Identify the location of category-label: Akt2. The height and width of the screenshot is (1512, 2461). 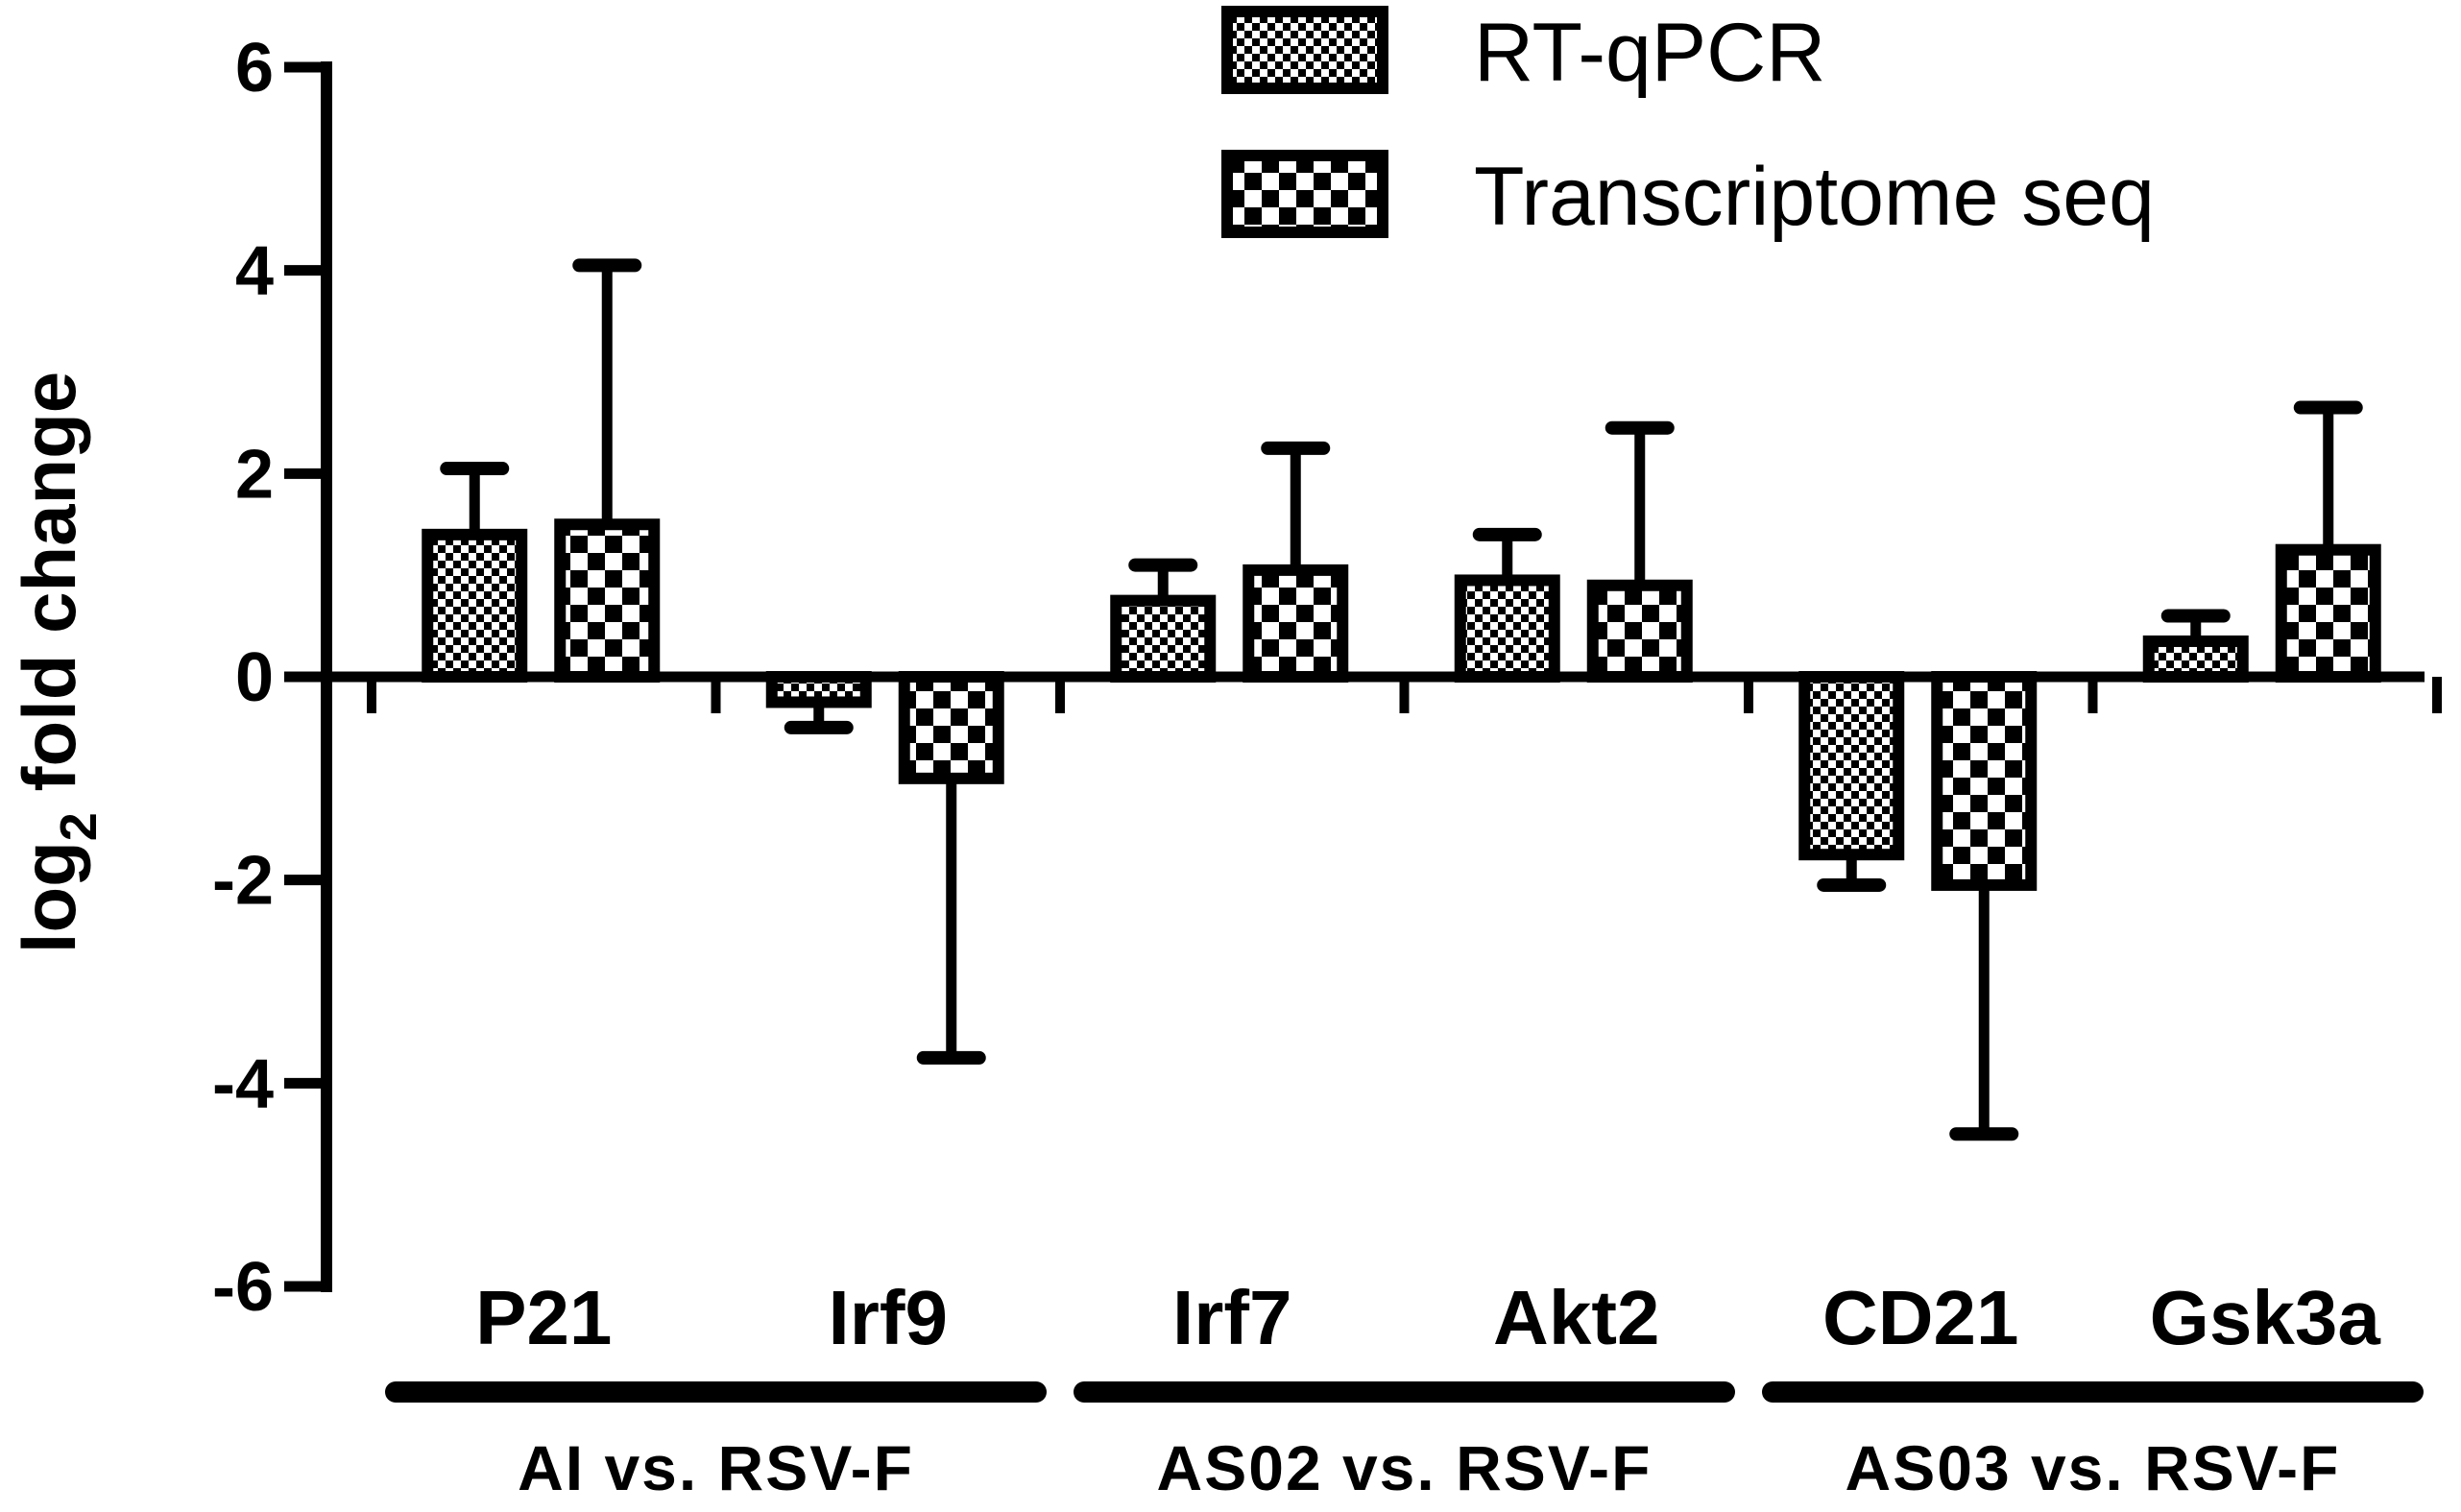
(1576, 1317).